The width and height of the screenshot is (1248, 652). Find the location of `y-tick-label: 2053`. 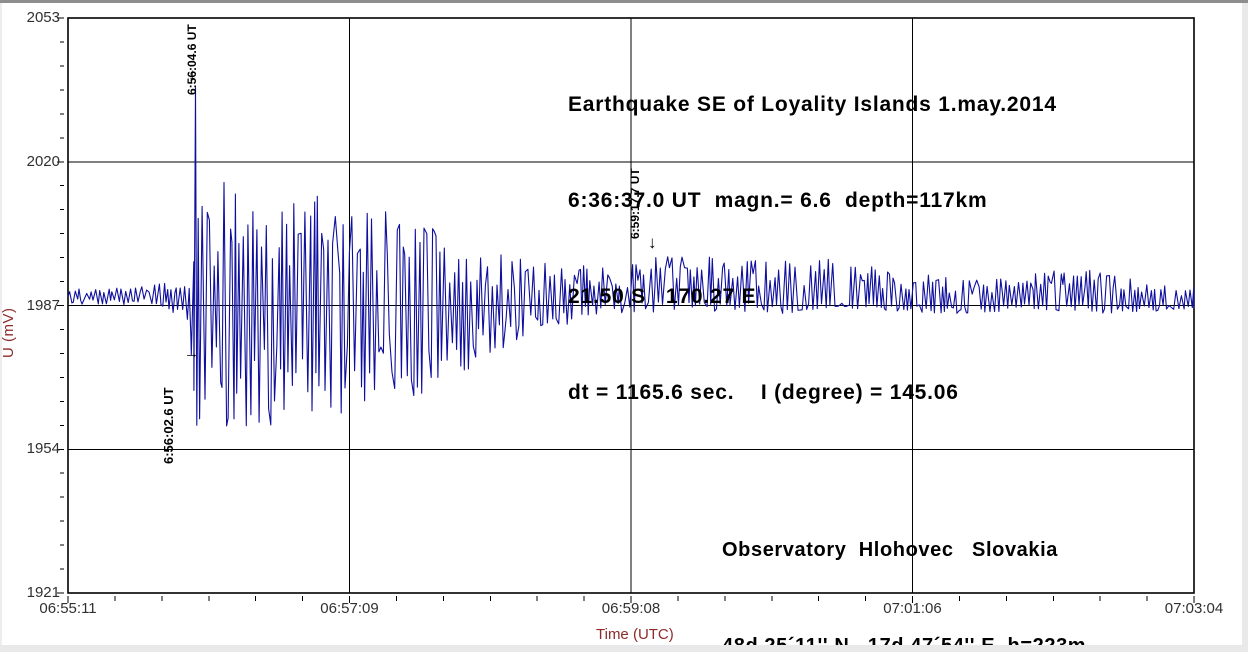

y-tick-label: 2053 is located at coordinates (43, 17).